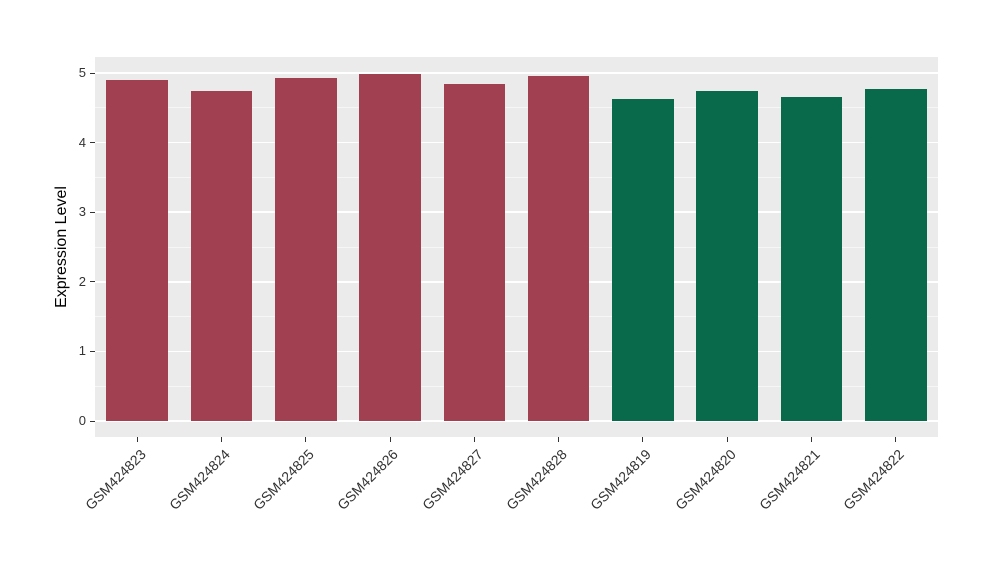  I want to click on bar-GSM424821, so click(811, 258).